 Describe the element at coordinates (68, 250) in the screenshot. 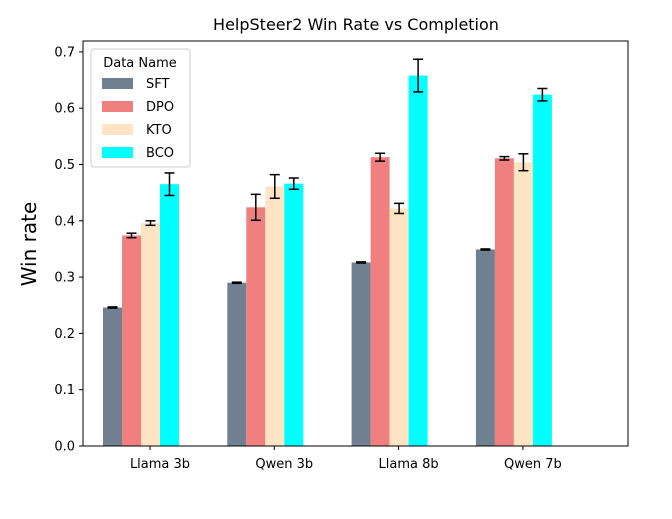

I see `y-axis: 0.0 0.1 0.2 0.3 0.4 0.5 0.6 0.7` at that location.